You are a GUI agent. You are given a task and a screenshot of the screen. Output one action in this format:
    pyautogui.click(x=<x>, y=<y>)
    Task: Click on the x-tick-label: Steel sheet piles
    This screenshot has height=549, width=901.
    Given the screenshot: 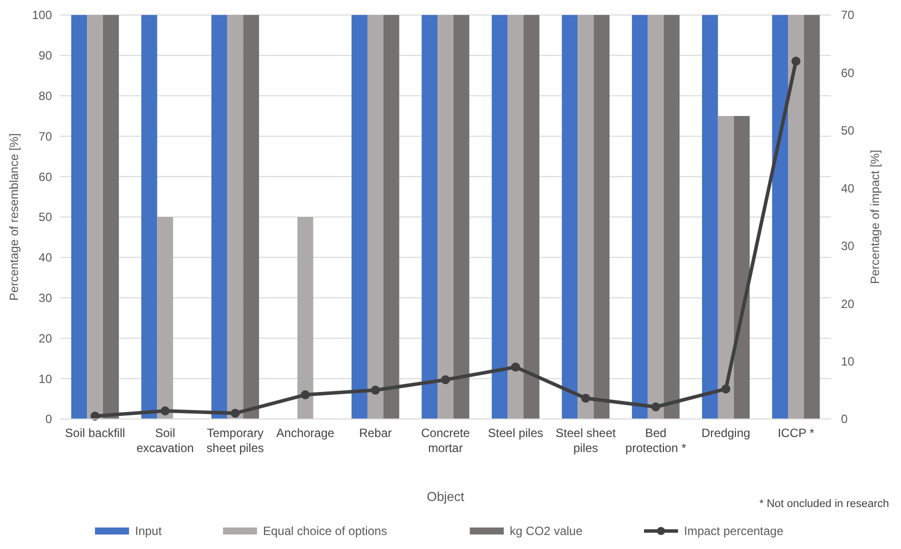 What is the action you would take?
    pyautogui.click(x=586, y=440)
    